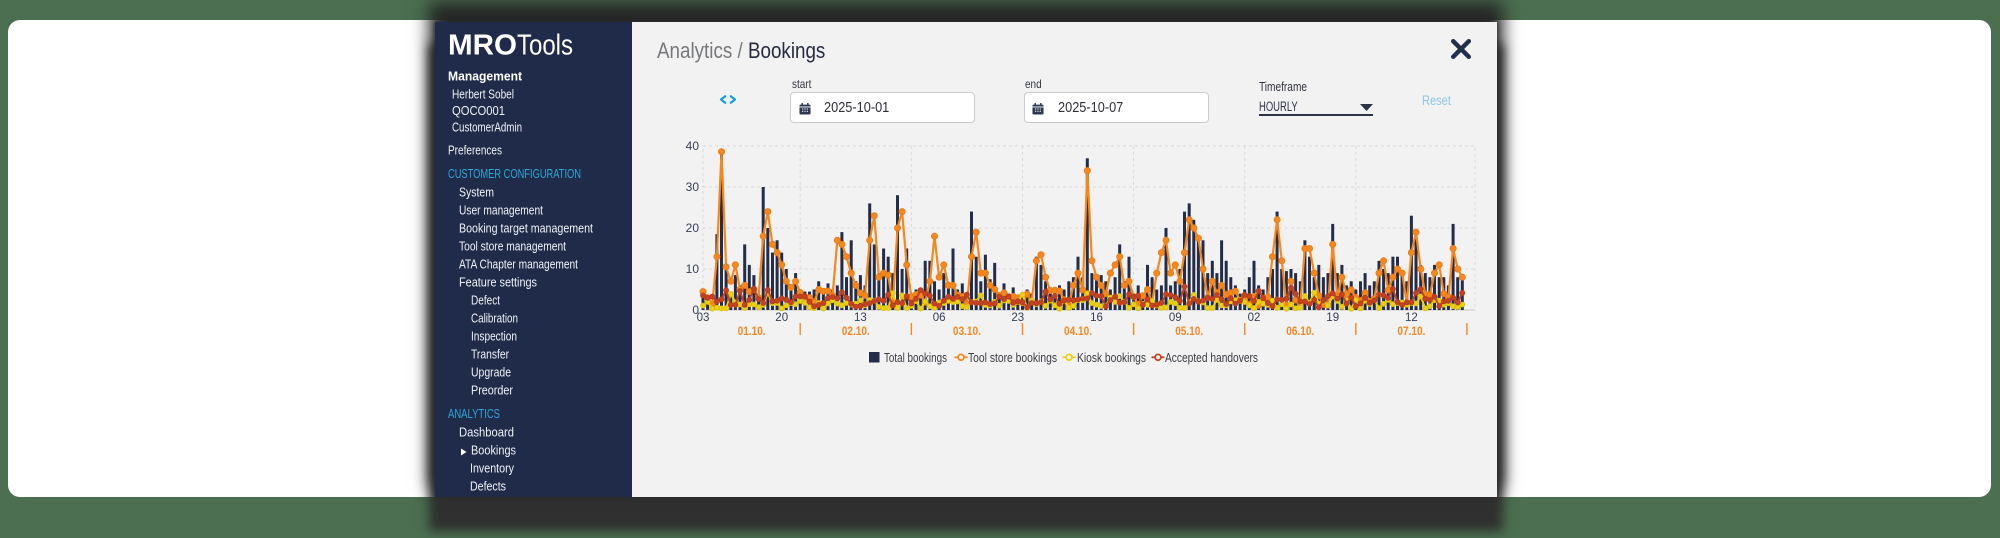 This screenshot has width=2000, height=538. Describe the element at coordinates (498, 282) in the screenshot. I see `svg-text: Feature settings` at that location.